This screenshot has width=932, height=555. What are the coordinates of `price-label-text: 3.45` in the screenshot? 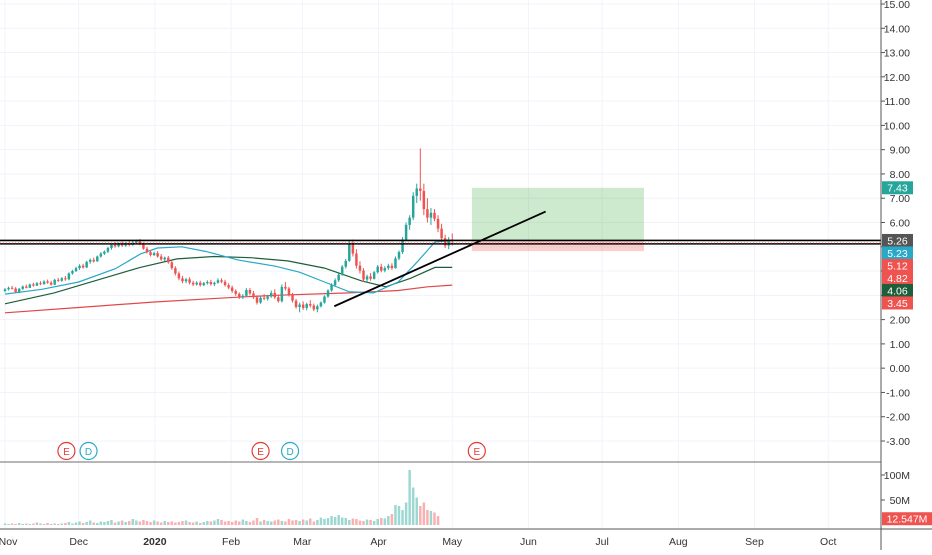 It's located at (897, 304).